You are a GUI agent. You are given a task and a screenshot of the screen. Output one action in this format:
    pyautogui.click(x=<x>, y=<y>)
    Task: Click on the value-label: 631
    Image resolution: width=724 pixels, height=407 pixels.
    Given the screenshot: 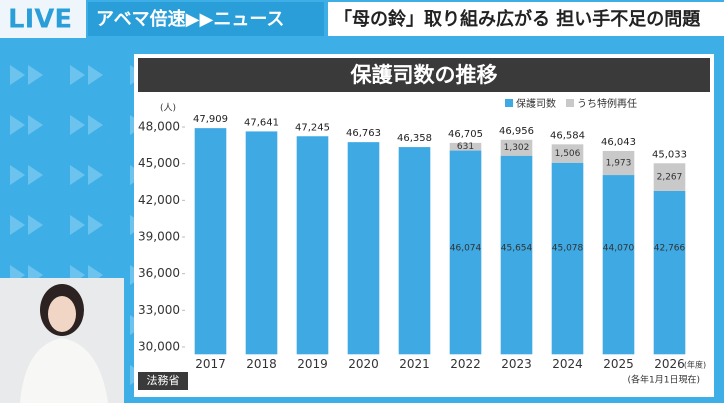 What is the action you would take?
    pyautogui.click(x=465, y=147)
    